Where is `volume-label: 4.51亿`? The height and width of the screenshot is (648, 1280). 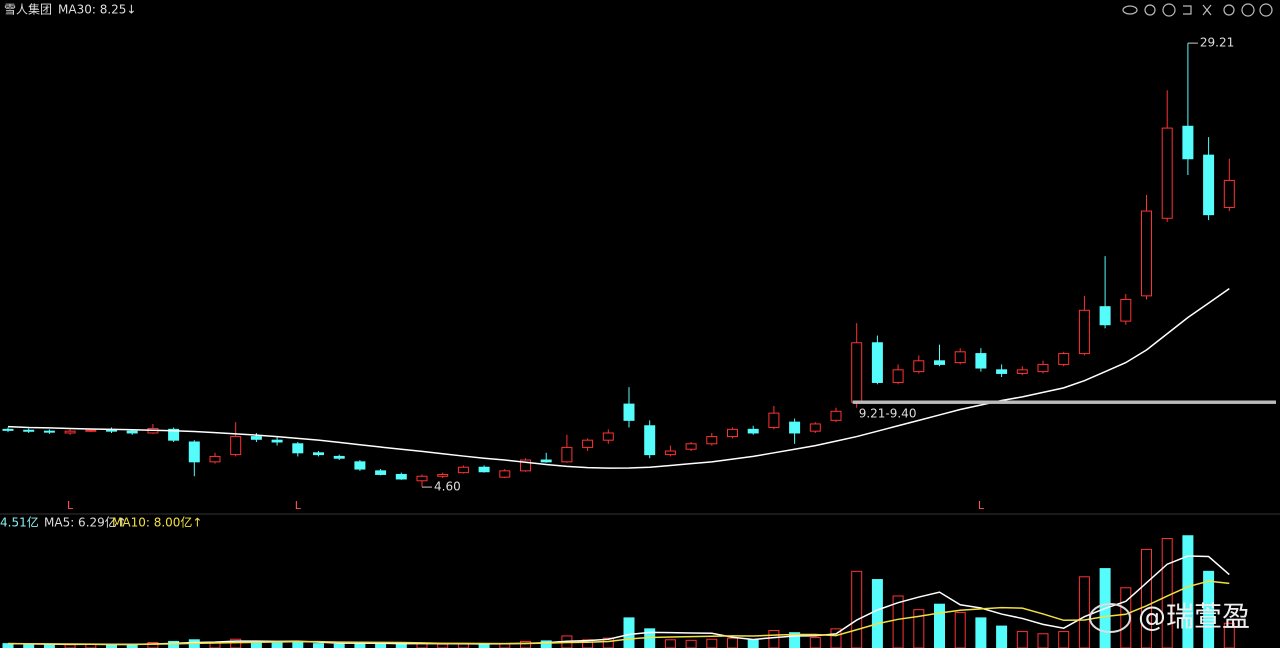 volume-label: 4.51亿 is located at coordinates (19, 522).